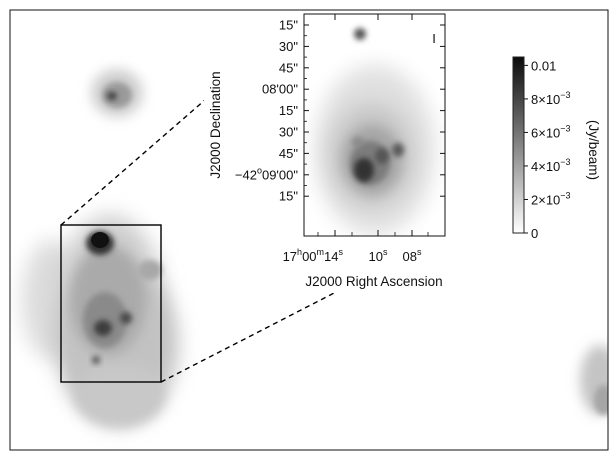 This screenshot has height=458, width=611. I want to click on colorbar, so click(518, 145).